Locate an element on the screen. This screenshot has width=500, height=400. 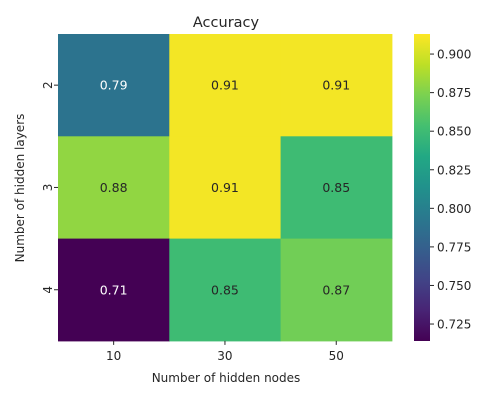
colorbar-tick-label: 0.875 is located at coordinates (454, 93).